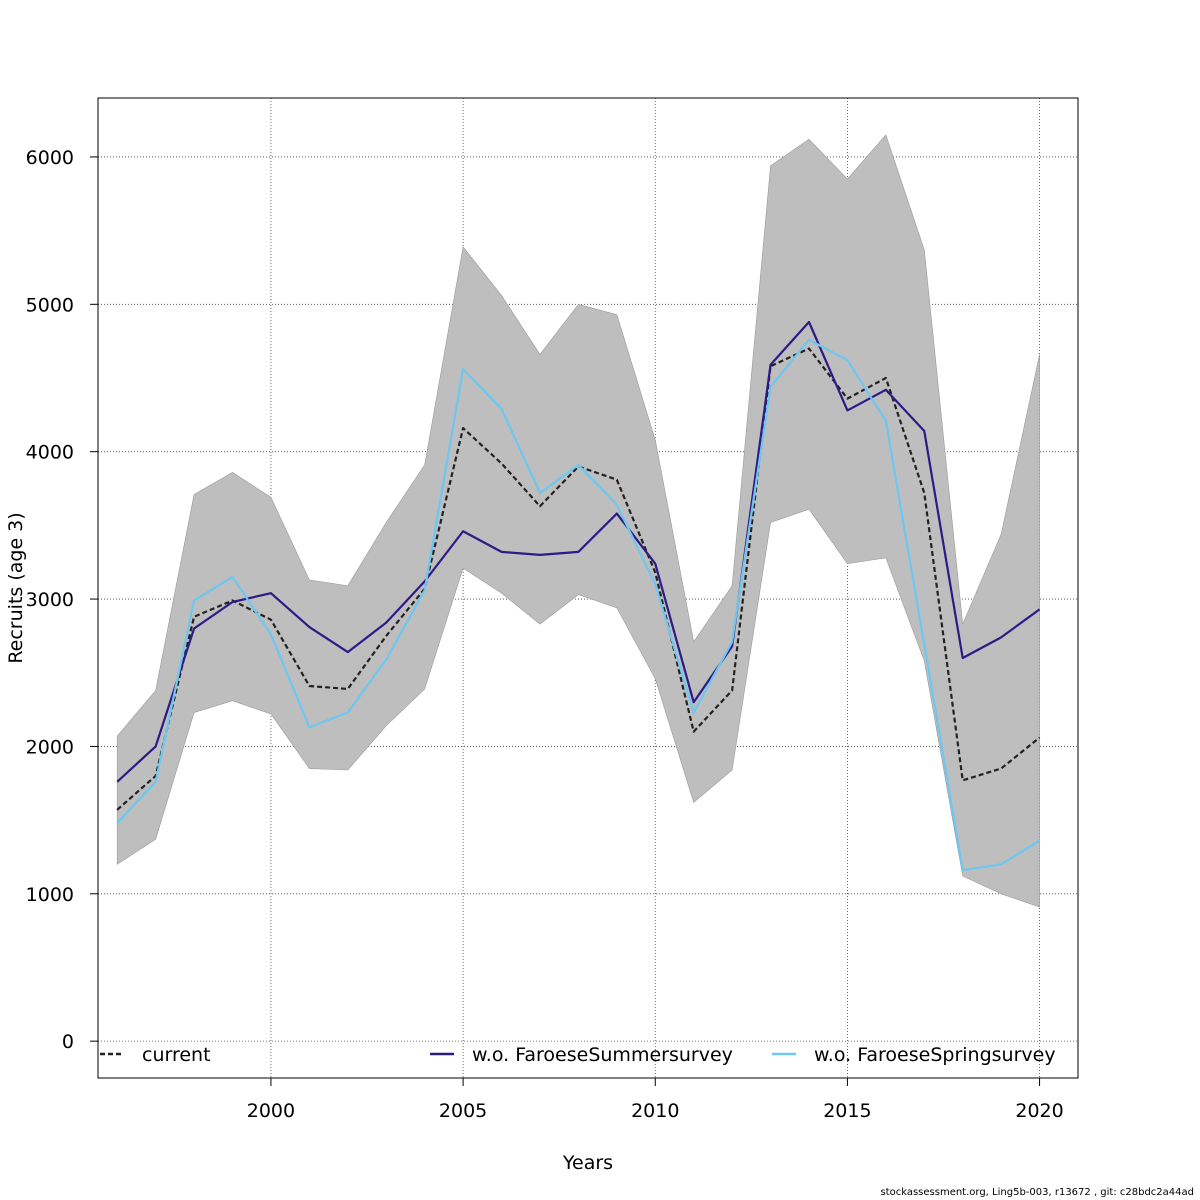 The image size is (1200, 1200). Describe the element at coordinates (1039, 1111) in the screenshot. I see `x-tick-label: 2020` at that location.